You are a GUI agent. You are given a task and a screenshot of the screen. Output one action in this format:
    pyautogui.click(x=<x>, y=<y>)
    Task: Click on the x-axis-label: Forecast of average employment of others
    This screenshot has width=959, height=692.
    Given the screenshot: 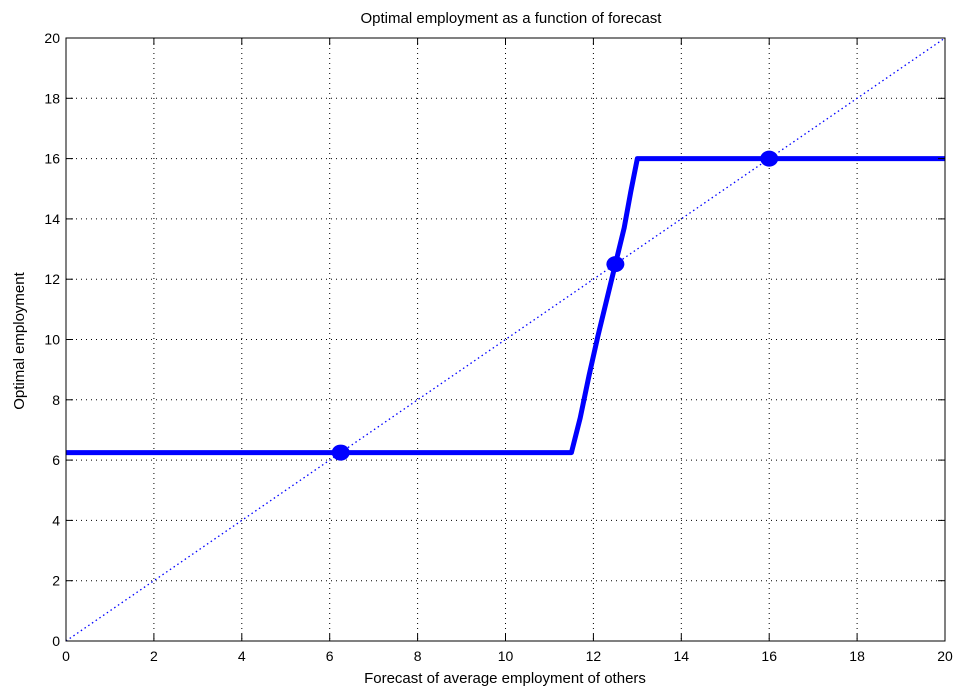 What is the action you would take?
    pyautogui.click(x=505, y=678)
    